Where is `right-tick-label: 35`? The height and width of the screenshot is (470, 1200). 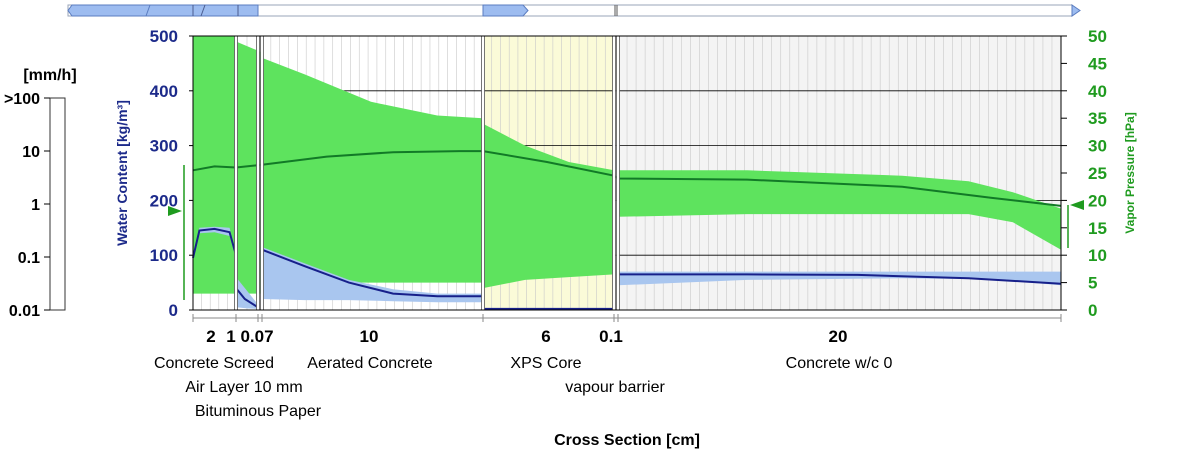 right-tick-label: 35 is located at coordinates (1097, 118).